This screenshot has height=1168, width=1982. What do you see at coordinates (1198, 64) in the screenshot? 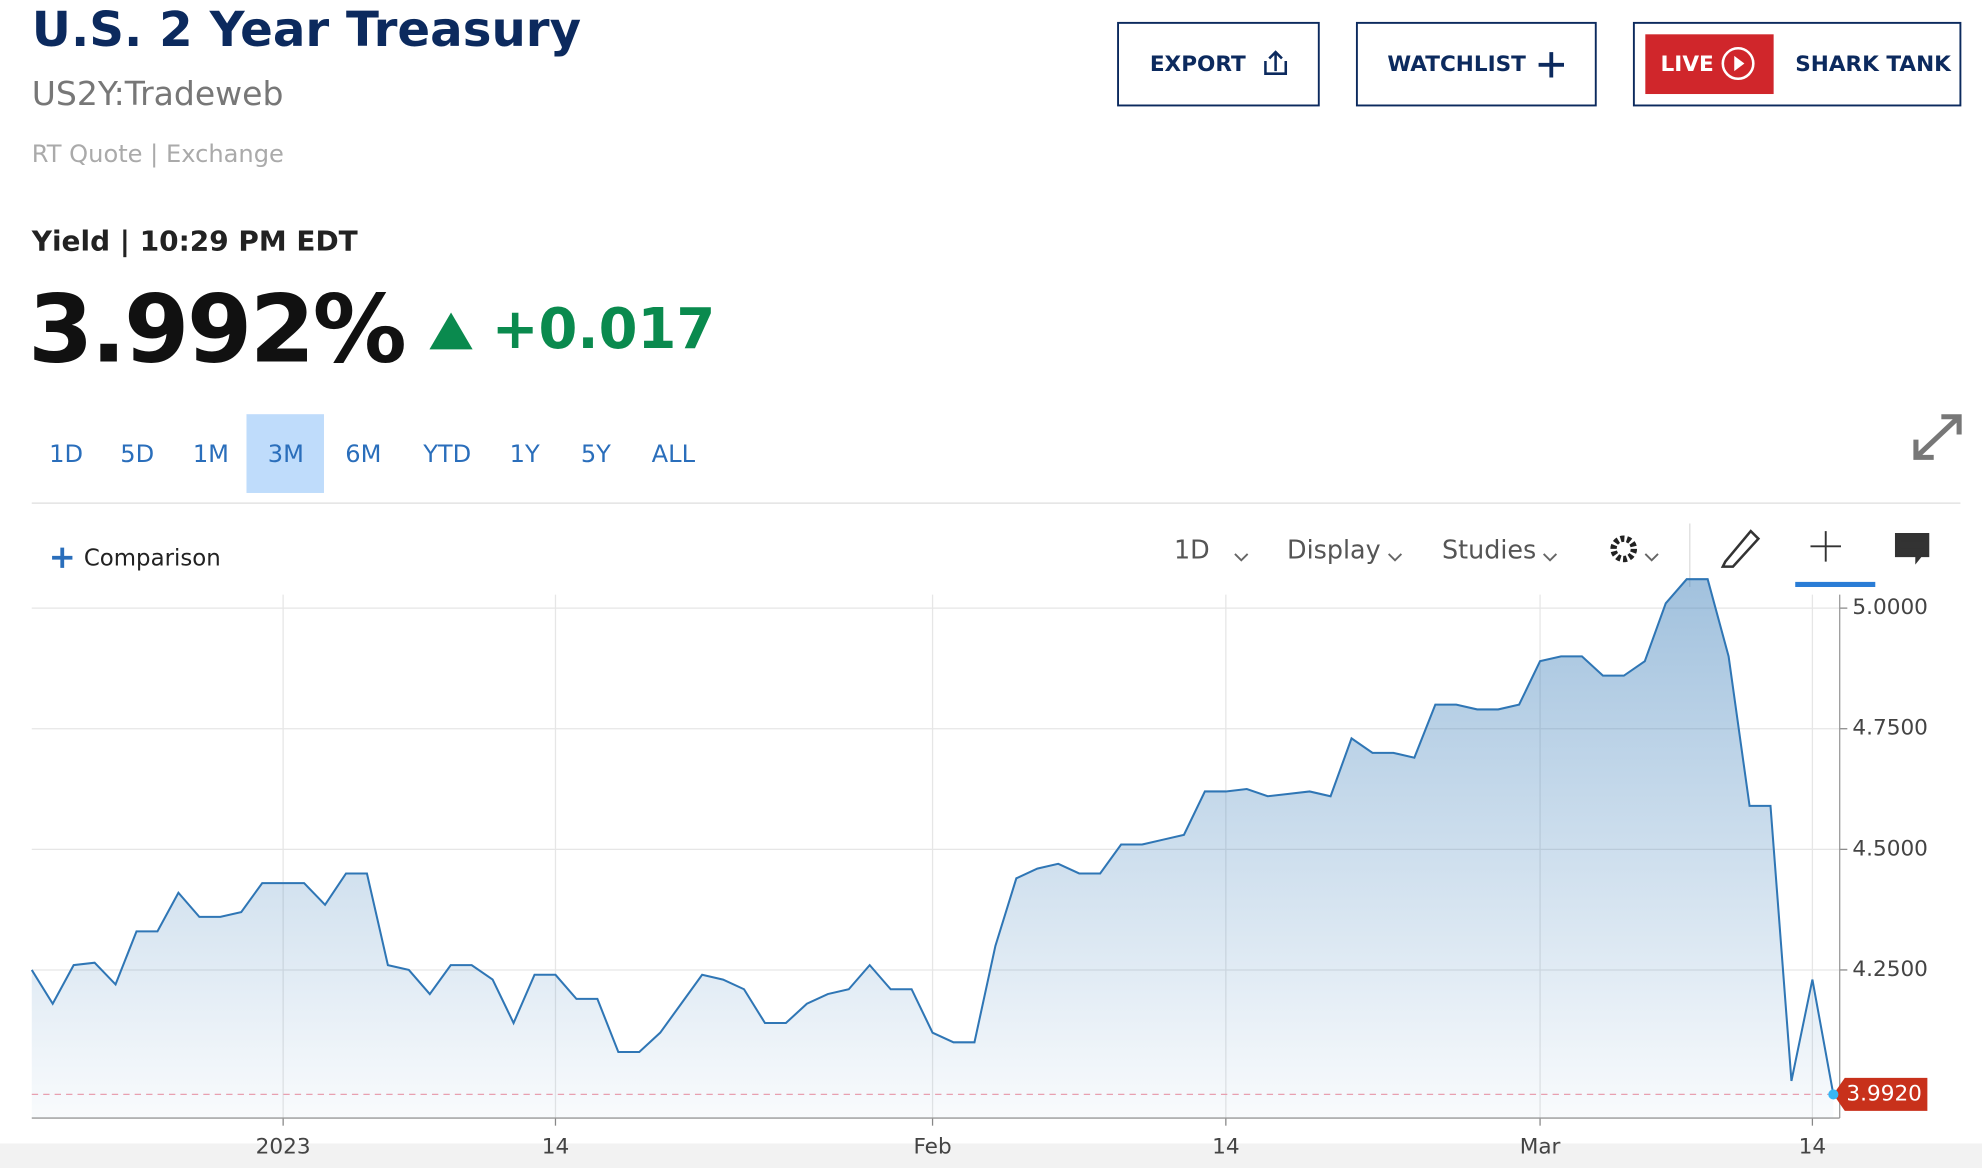
I see `button-label: EXPORT` at bounding box center [1198, 64].